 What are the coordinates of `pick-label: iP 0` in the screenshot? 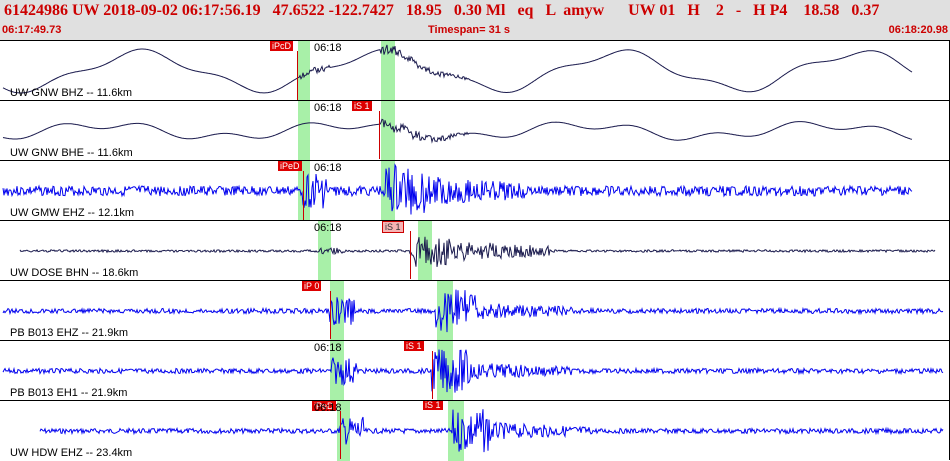 It's located at (312, 286).